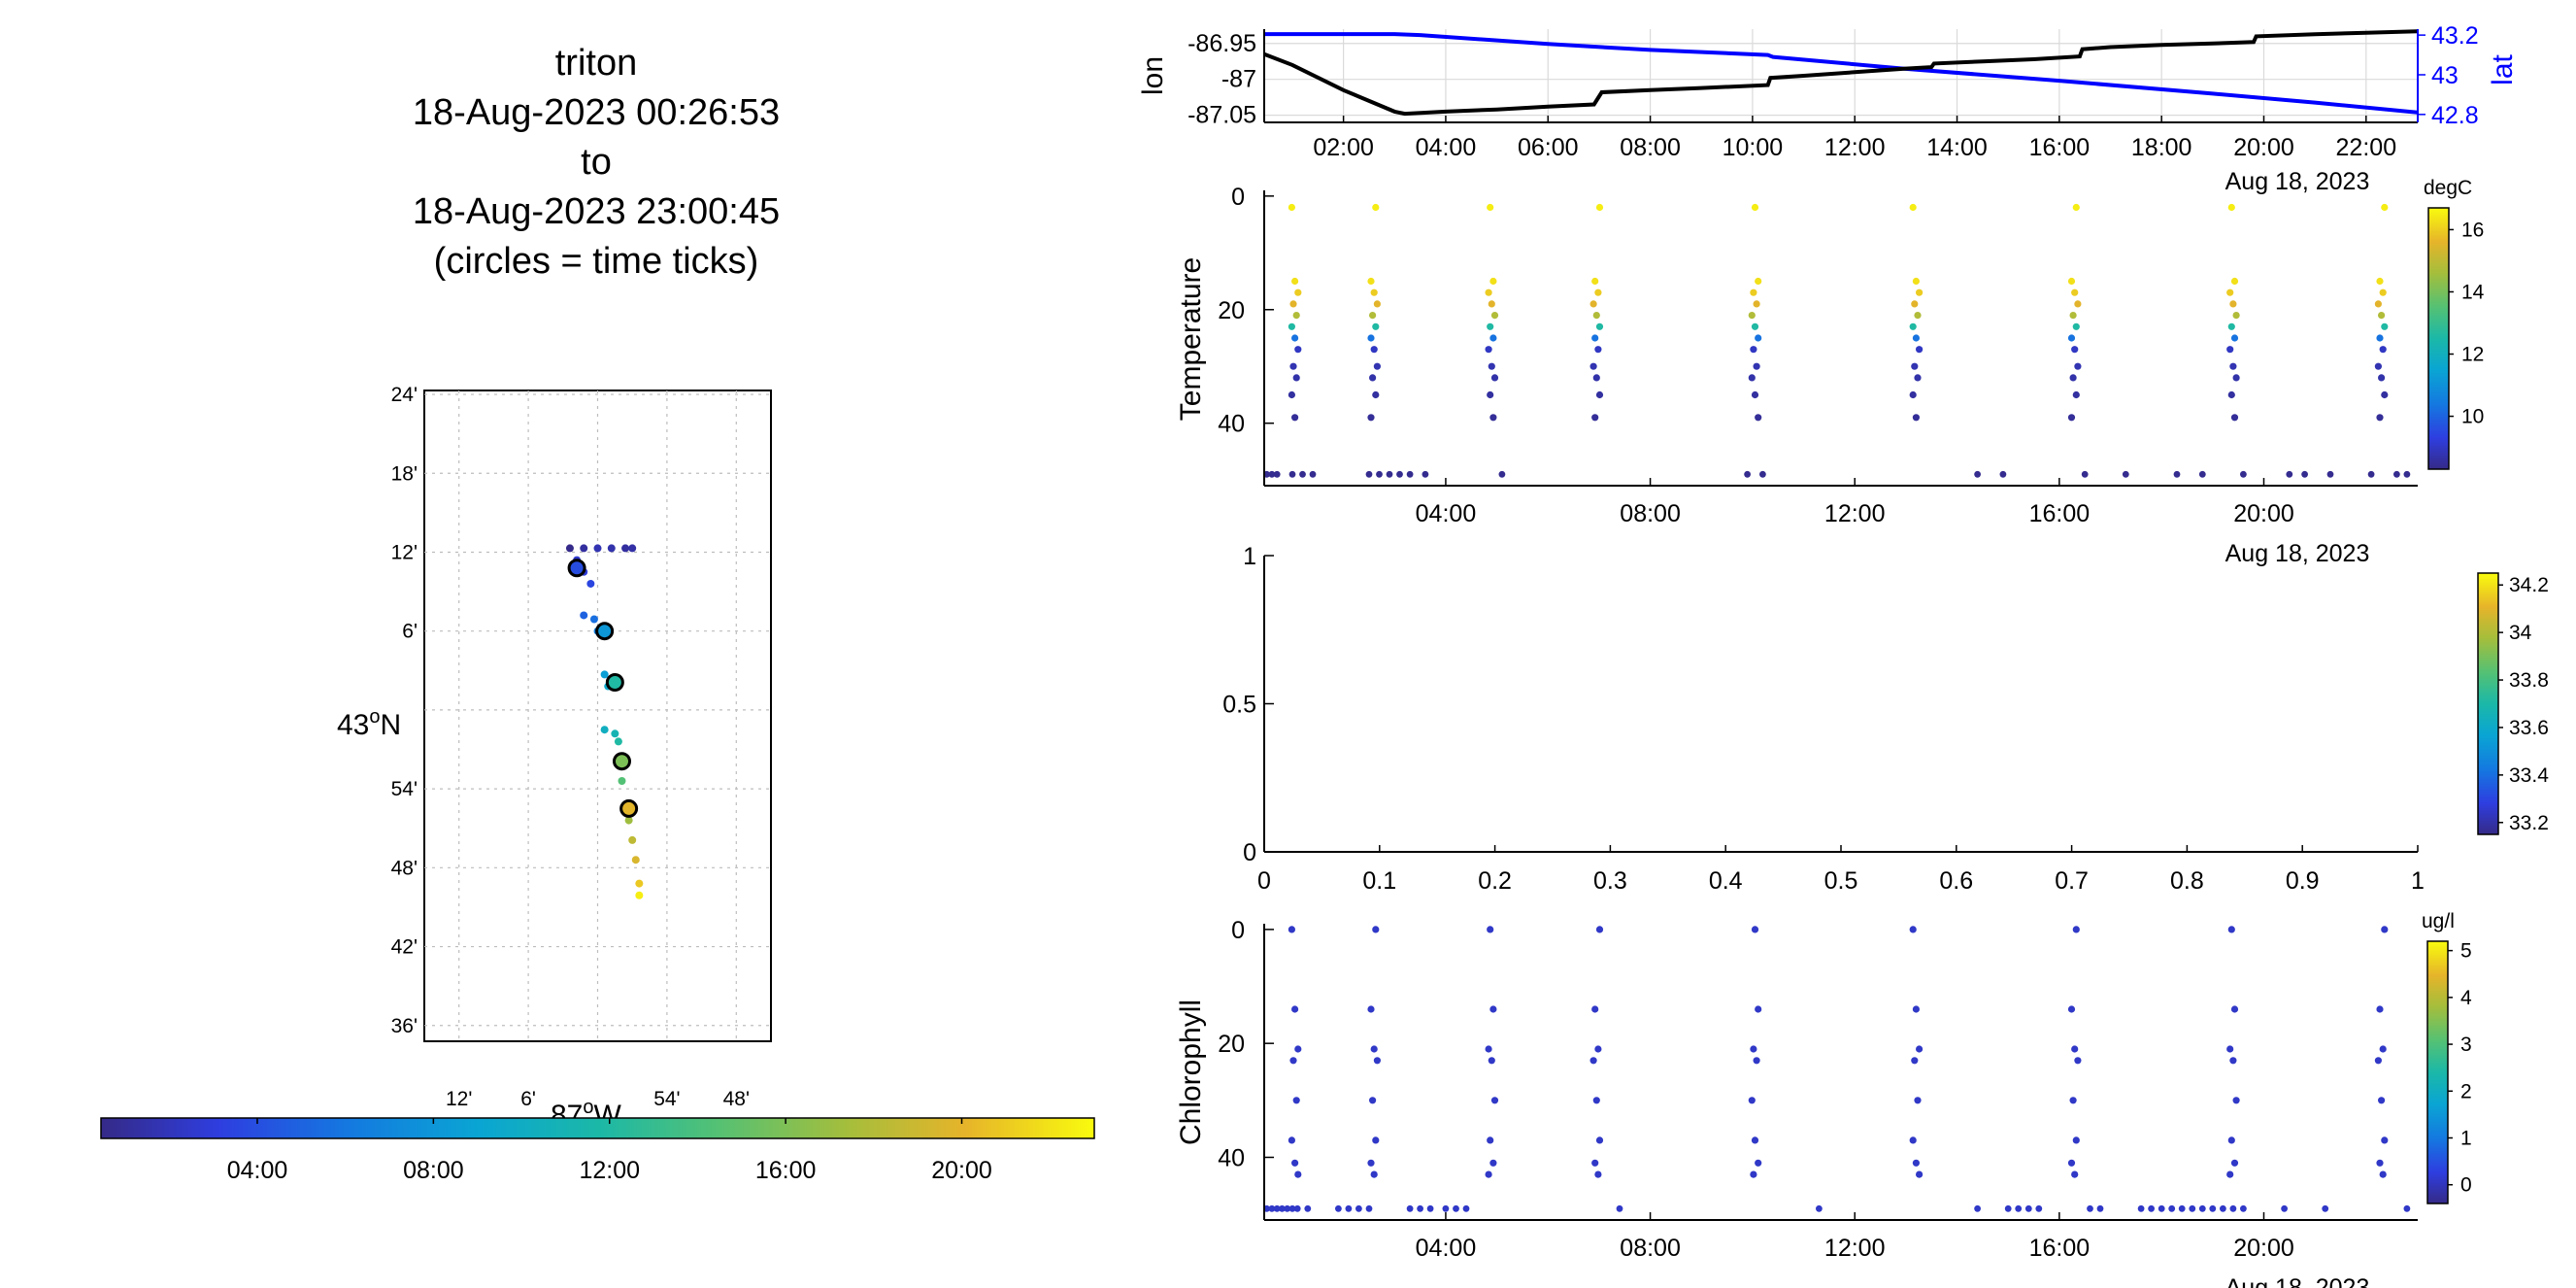 The height and width of the screenshot is (1288, 2576). I want to click on time-colorbar-tick-label: 08:00, so click(434, 1170).